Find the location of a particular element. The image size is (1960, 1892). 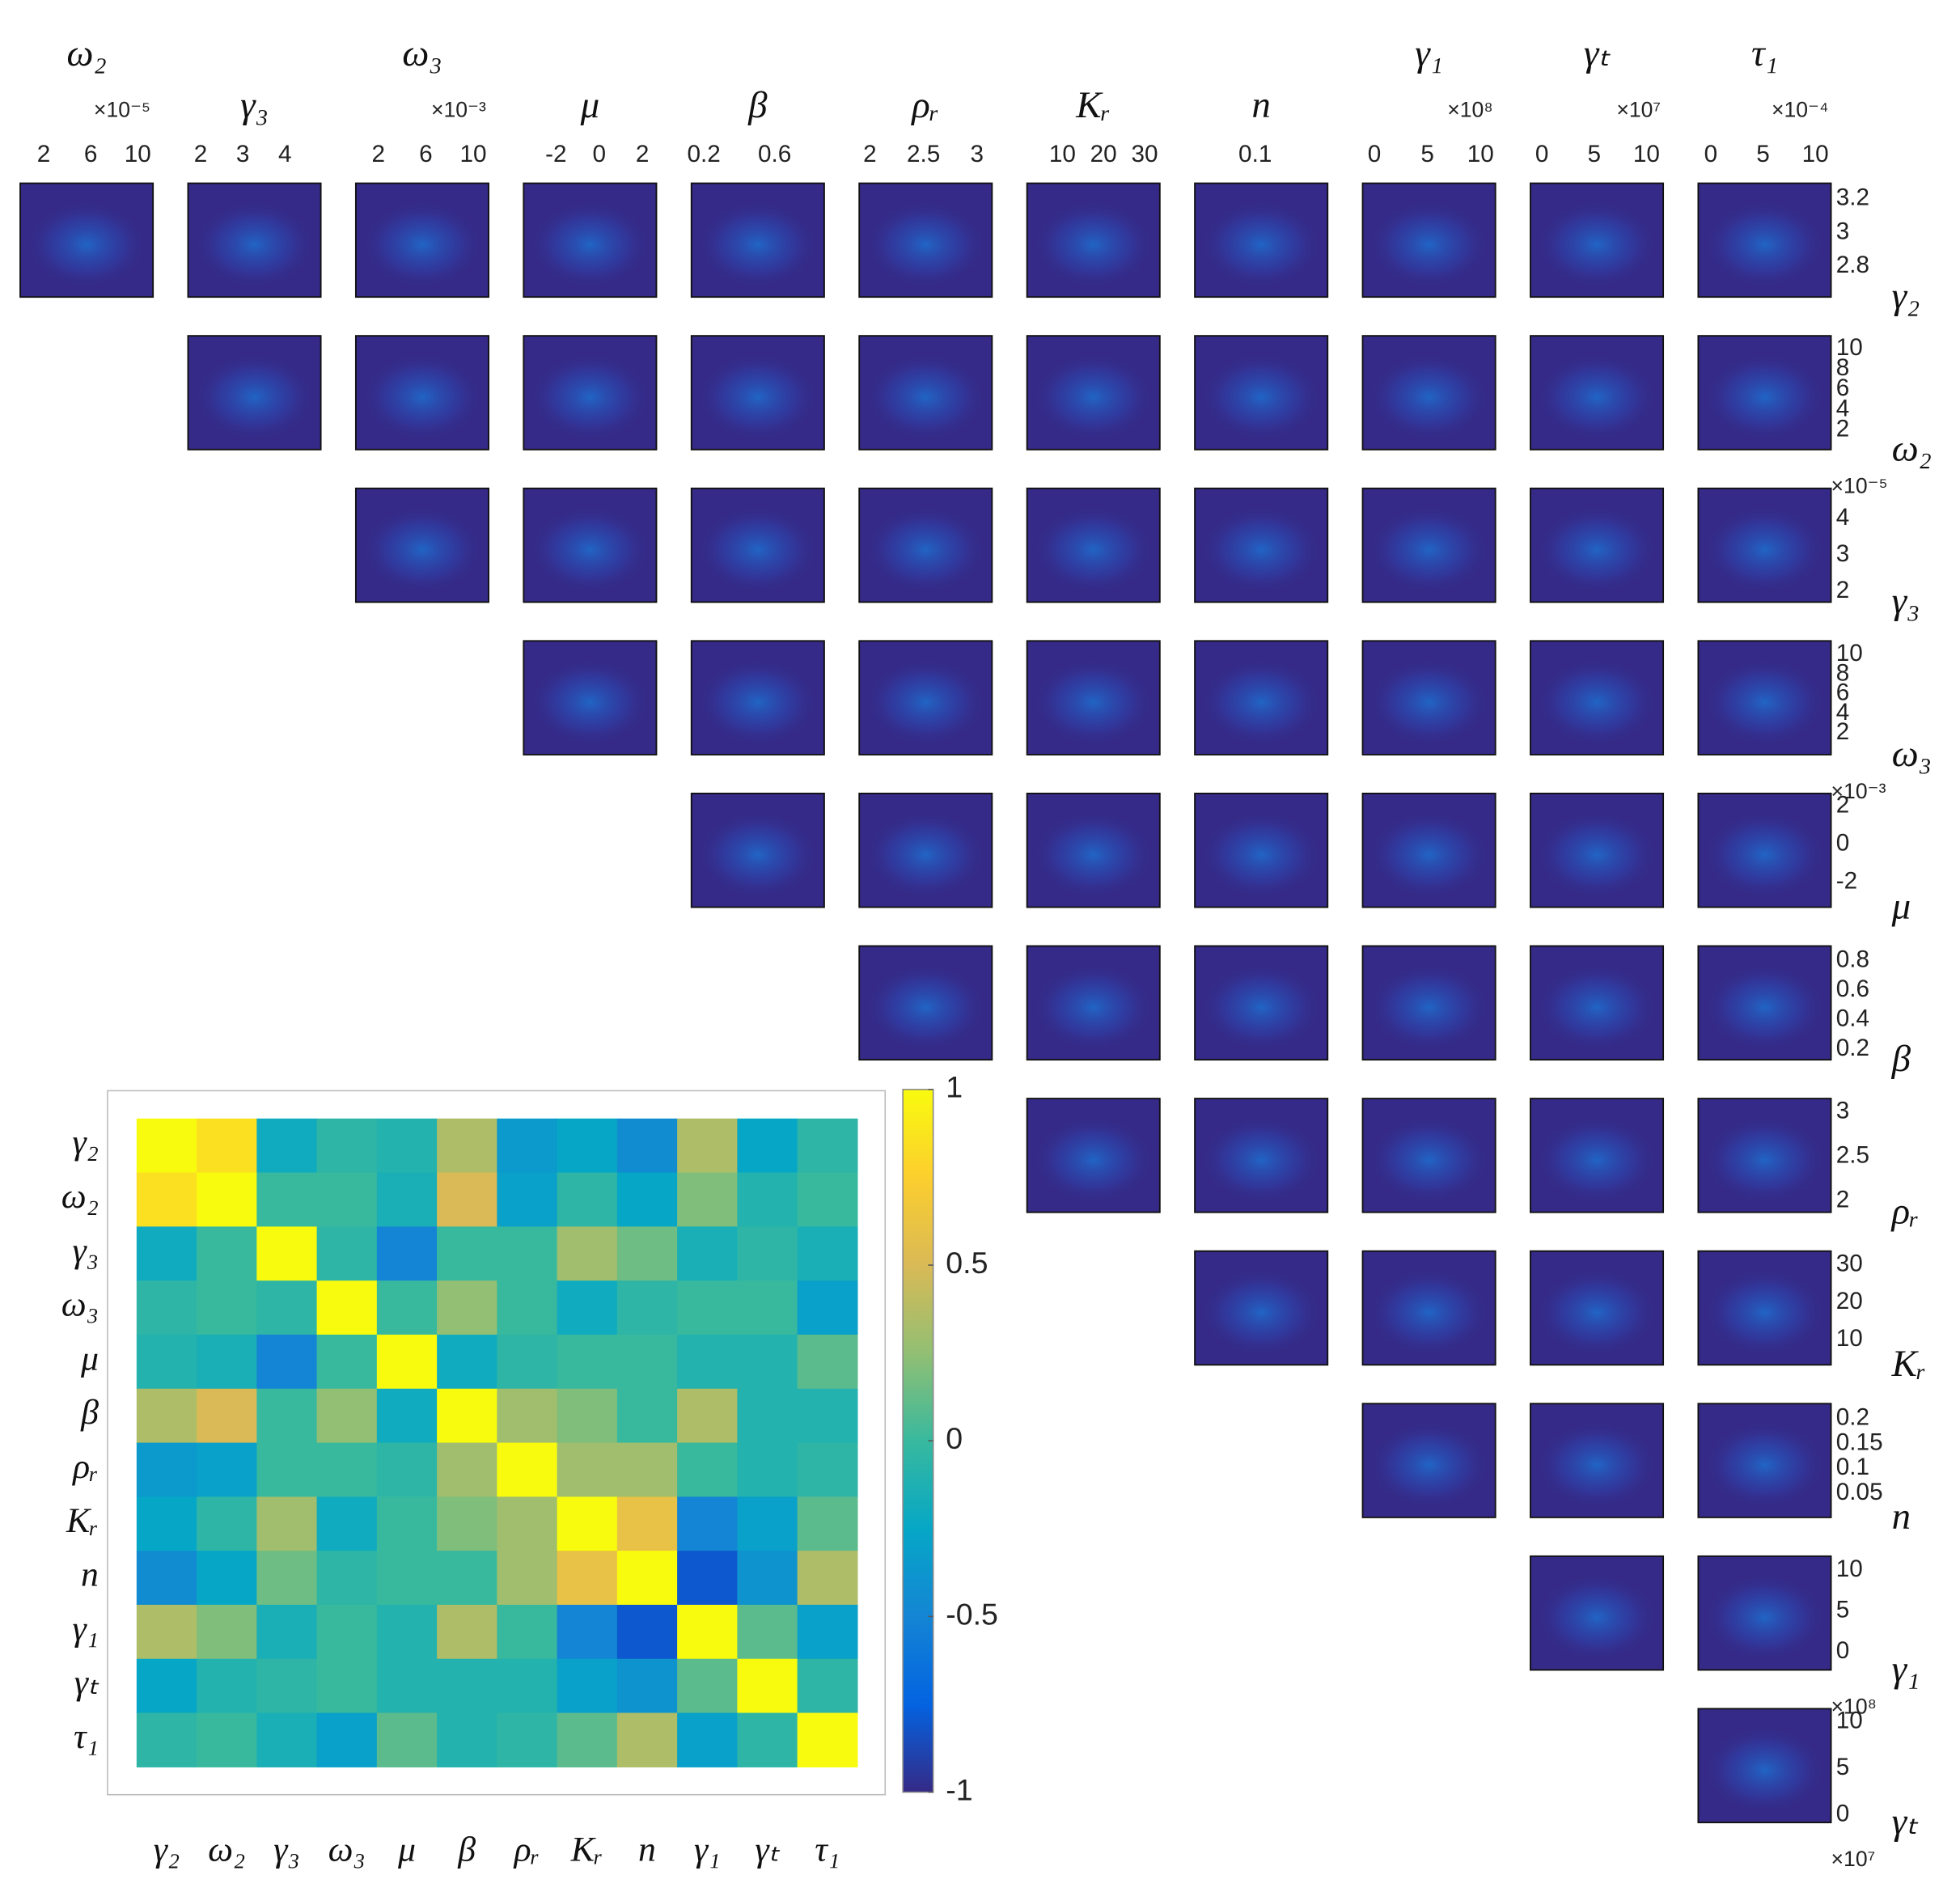

y-tick-label: 2.8 is located at coordinates (1852, 265).